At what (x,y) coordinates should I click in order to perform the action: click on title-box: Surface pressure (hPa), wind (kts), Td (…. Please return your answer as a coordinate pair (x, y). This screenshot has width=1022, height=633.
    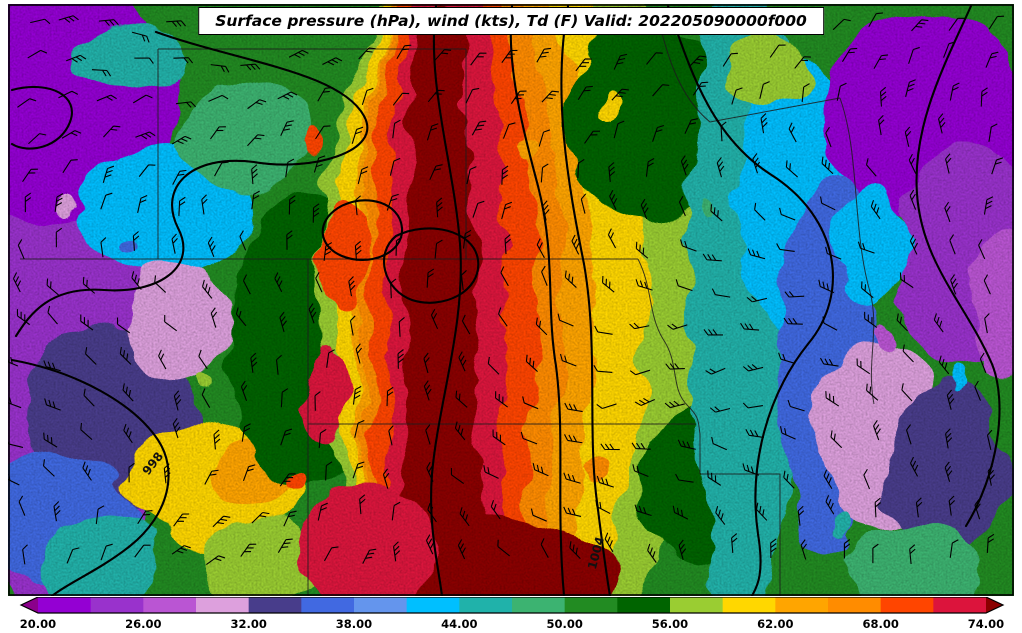
    Looking at the image, I should click on (511, 21).